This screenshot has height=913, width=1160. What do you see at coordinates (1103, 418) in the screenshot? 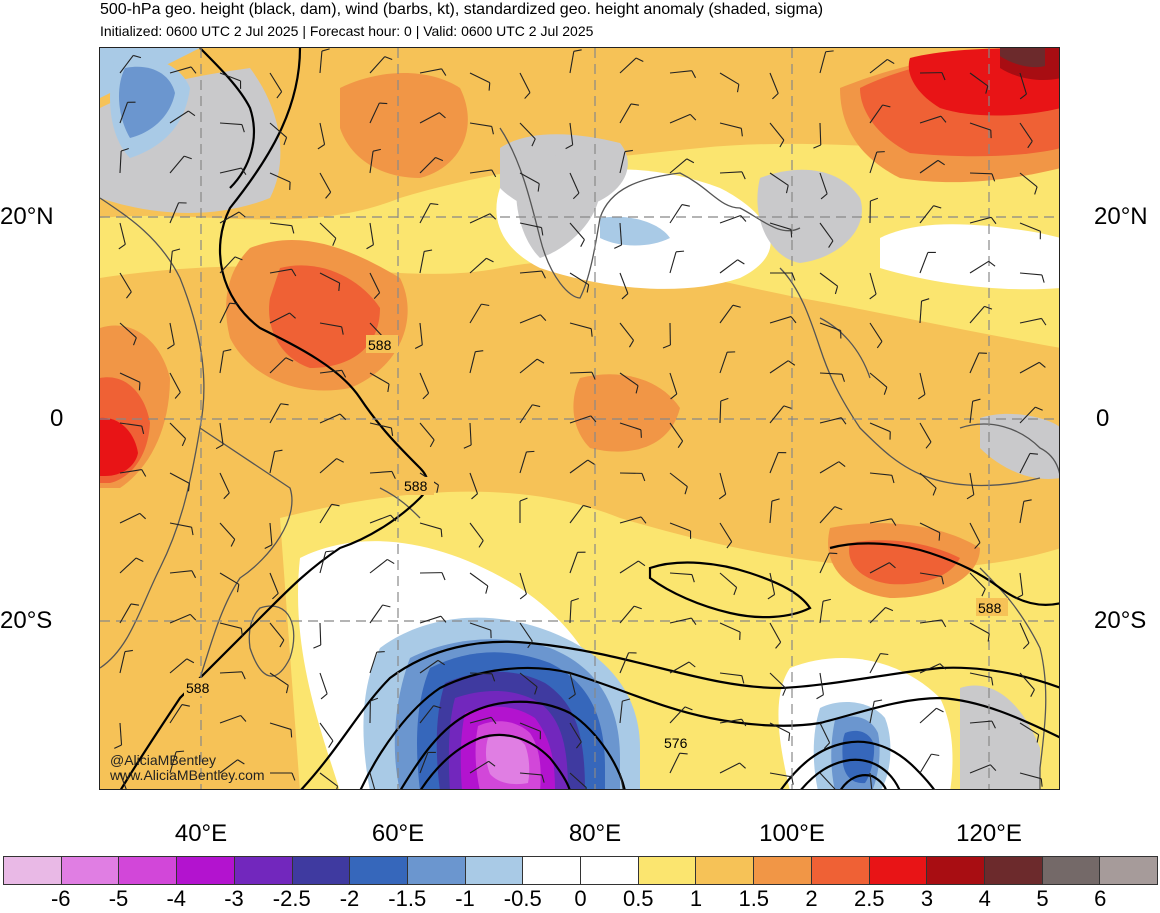
I see `lat-label-eq-right: 0` at bounding box center [1103, 418].